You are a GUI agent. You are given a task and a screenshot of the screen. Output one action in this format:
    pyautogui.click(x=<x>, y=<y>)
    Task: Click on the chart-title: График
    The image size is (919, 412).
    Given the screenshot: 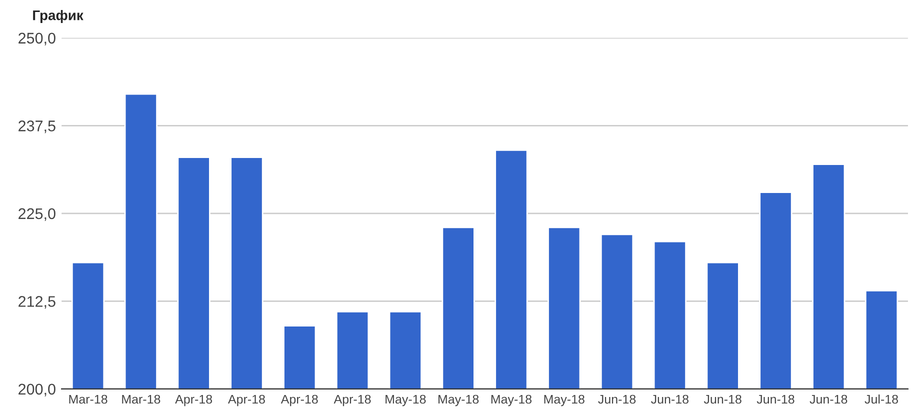 What is the action you would take?
    pyautogui.click(x=58, y=16)
    